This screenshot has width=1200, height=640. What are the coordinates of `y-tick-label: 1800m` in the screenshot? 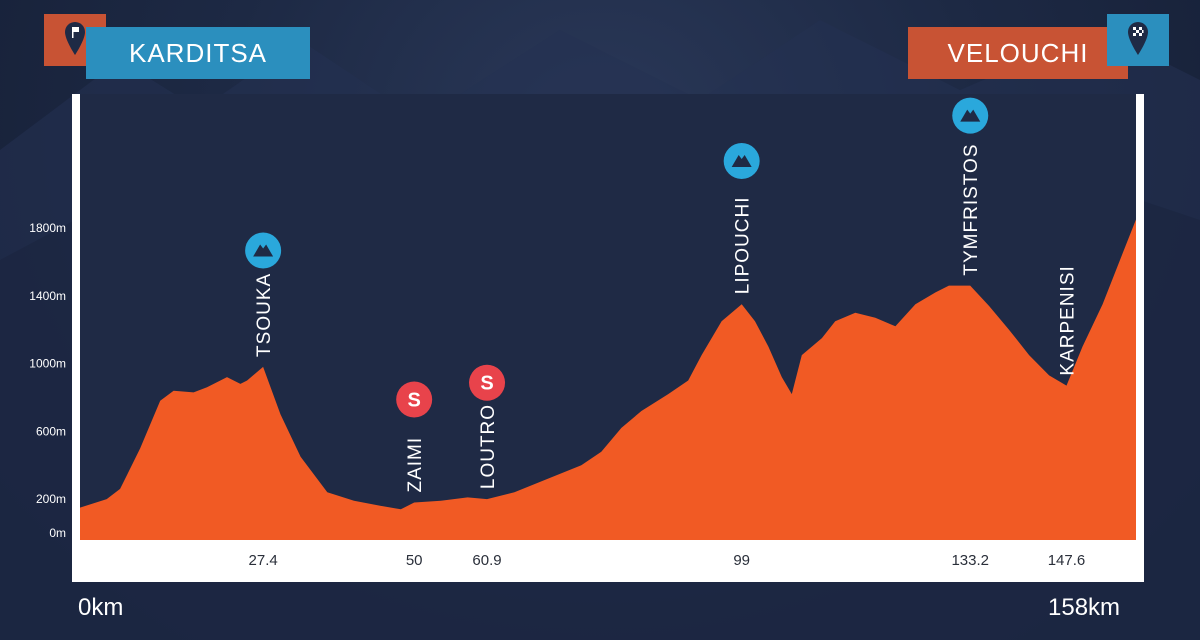 It's located at (47, 228).